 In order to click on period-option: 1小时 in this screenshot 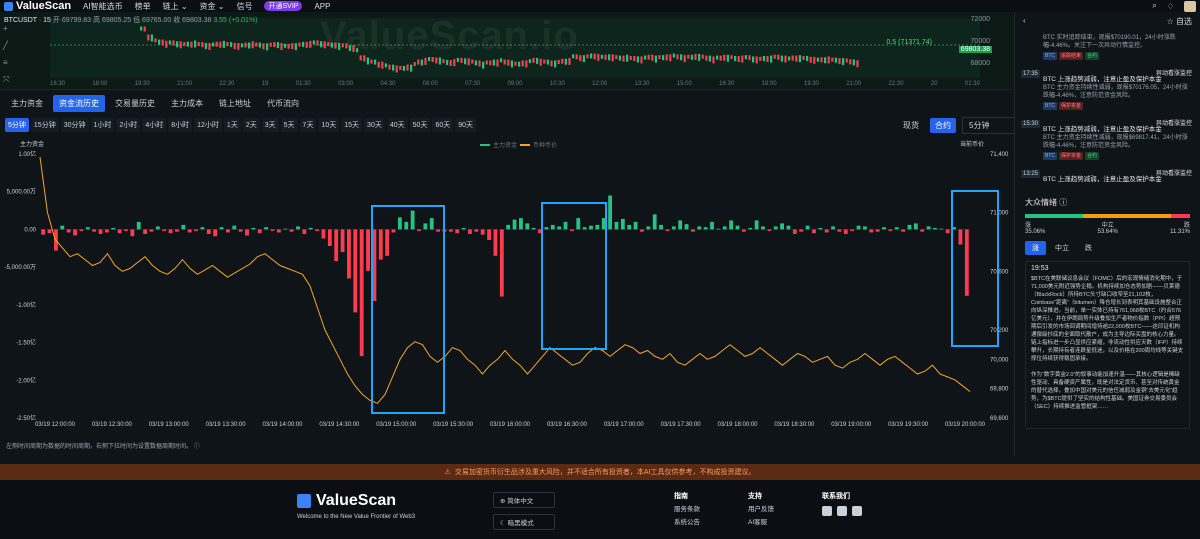, I will do `click(102, 125)`.